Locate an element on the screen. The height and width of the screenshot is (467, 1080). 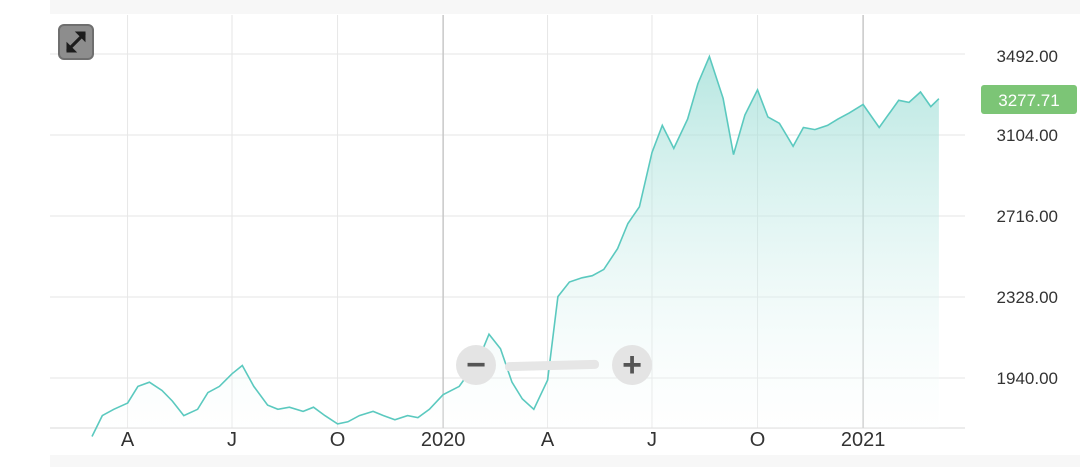
bottom-band is located at coordinates (565, 461).